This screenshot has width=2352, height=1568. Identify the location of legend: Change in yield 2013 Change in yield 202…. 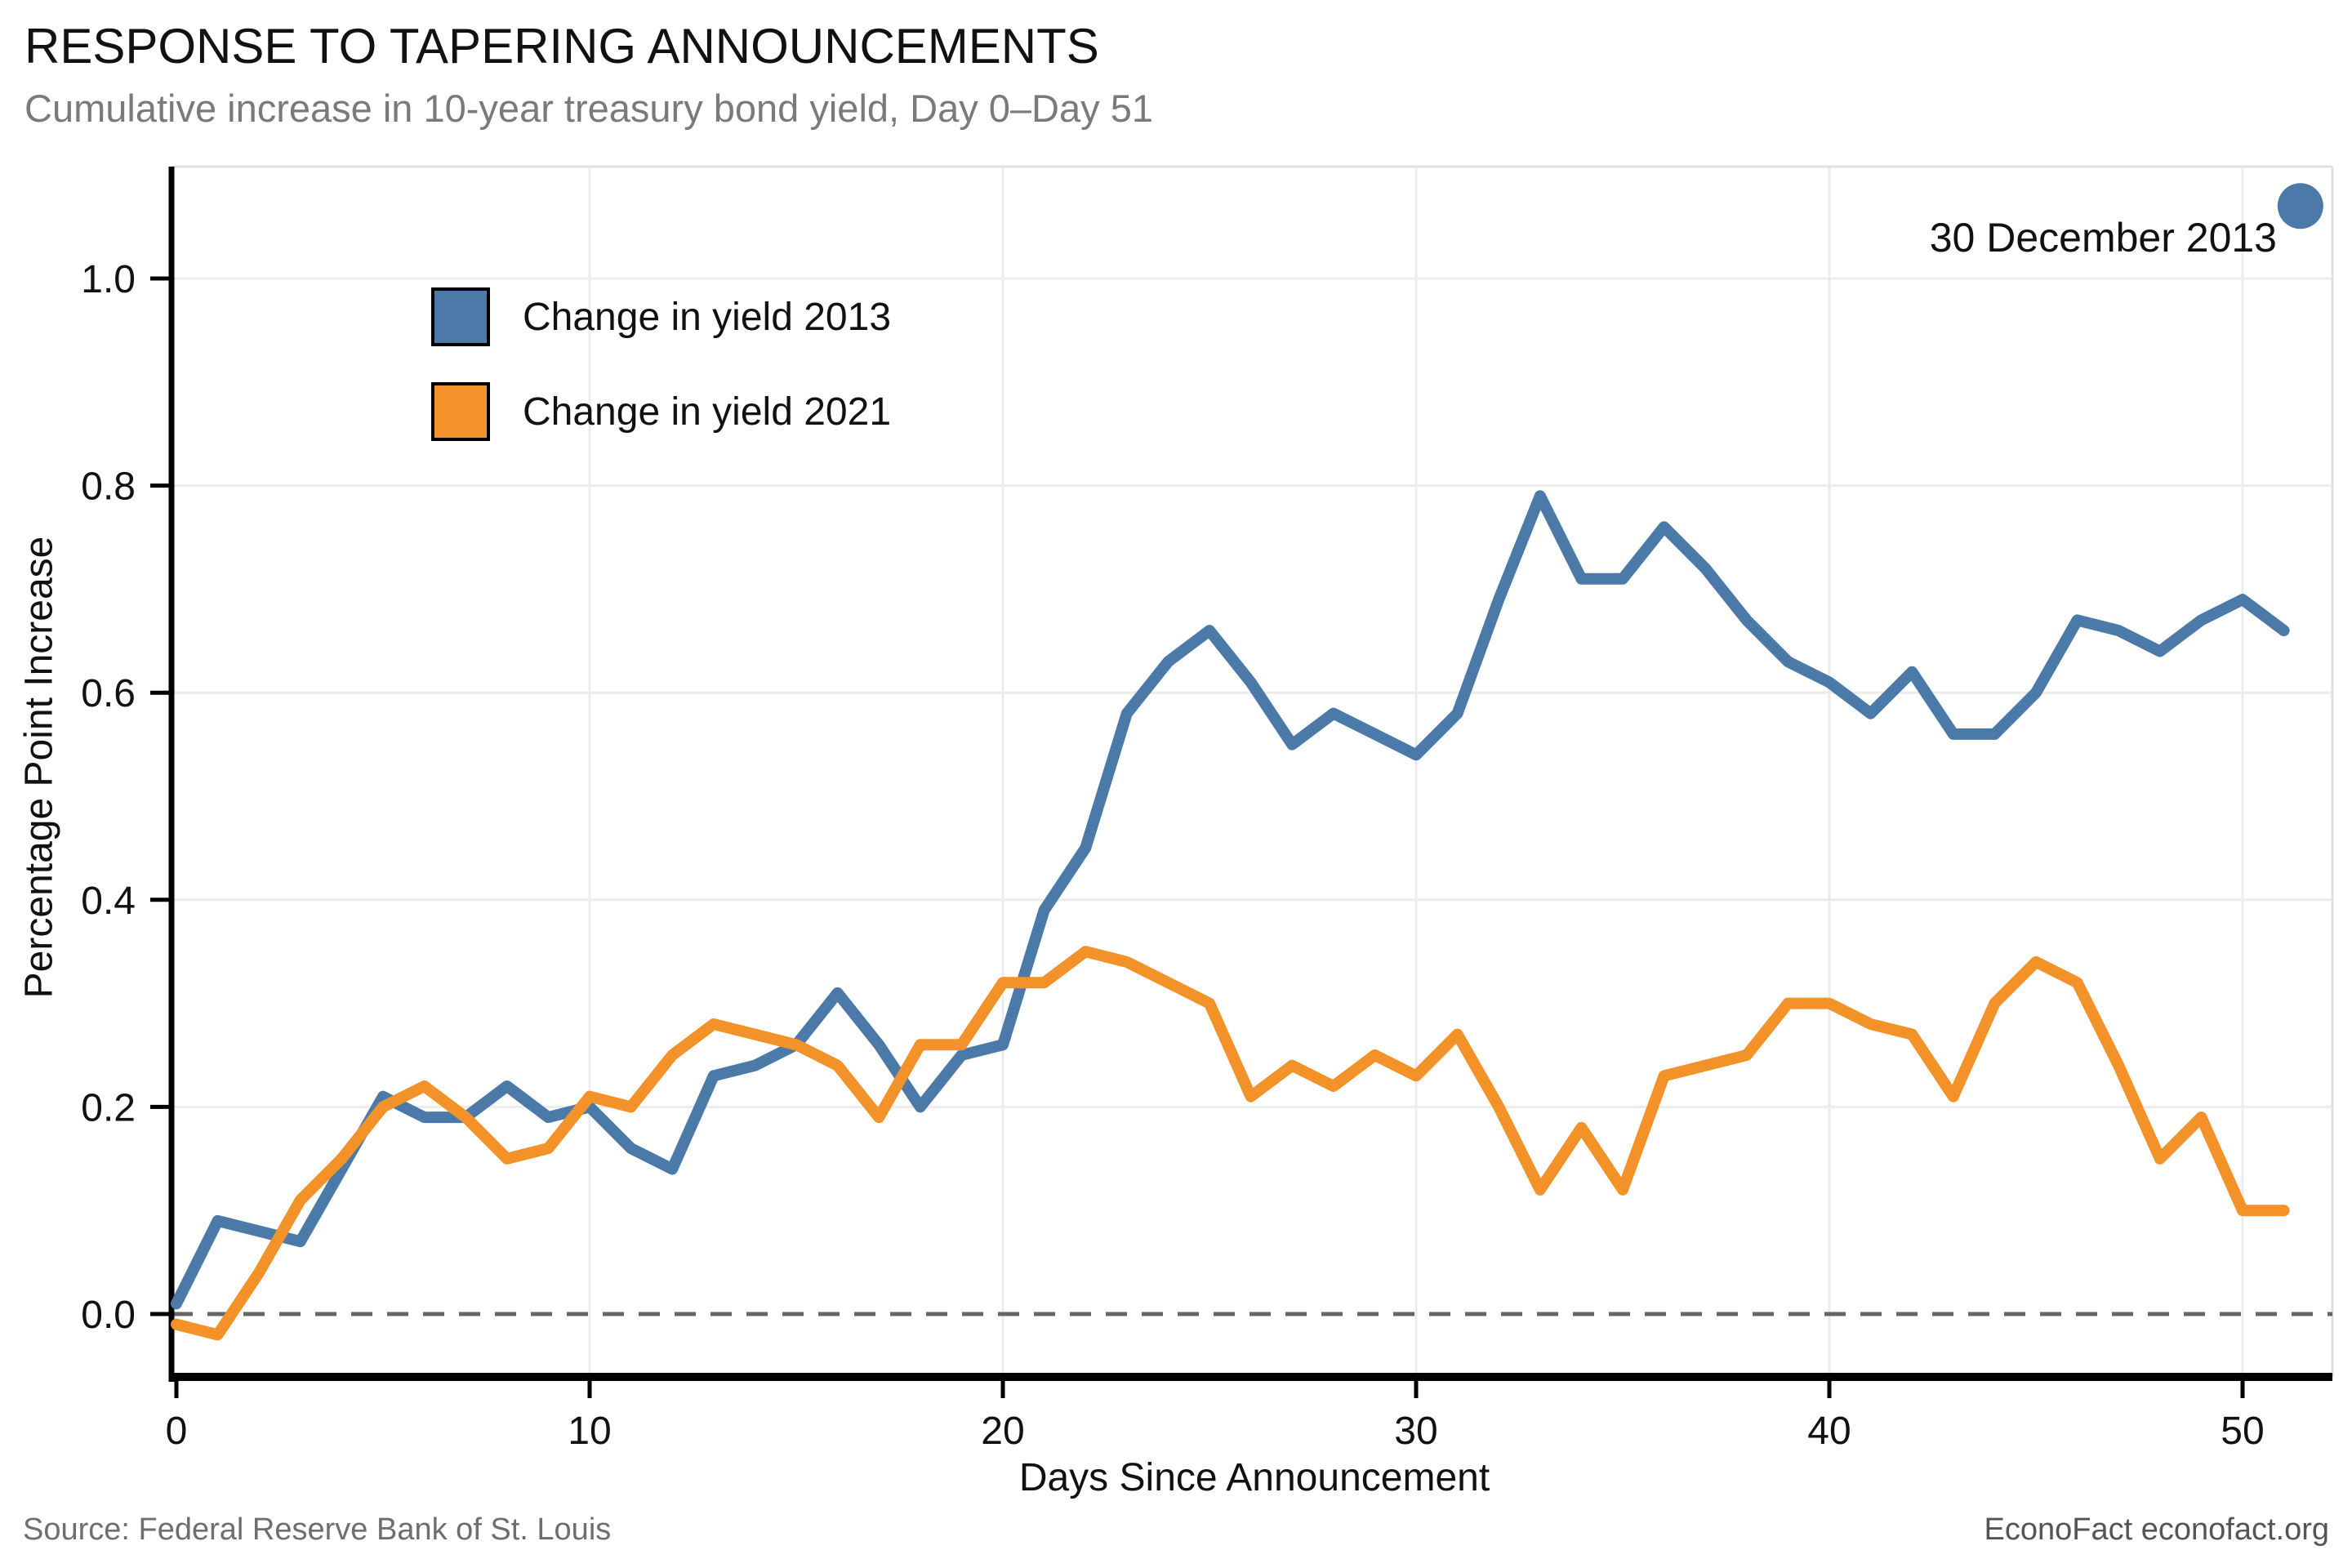
(661, 382).